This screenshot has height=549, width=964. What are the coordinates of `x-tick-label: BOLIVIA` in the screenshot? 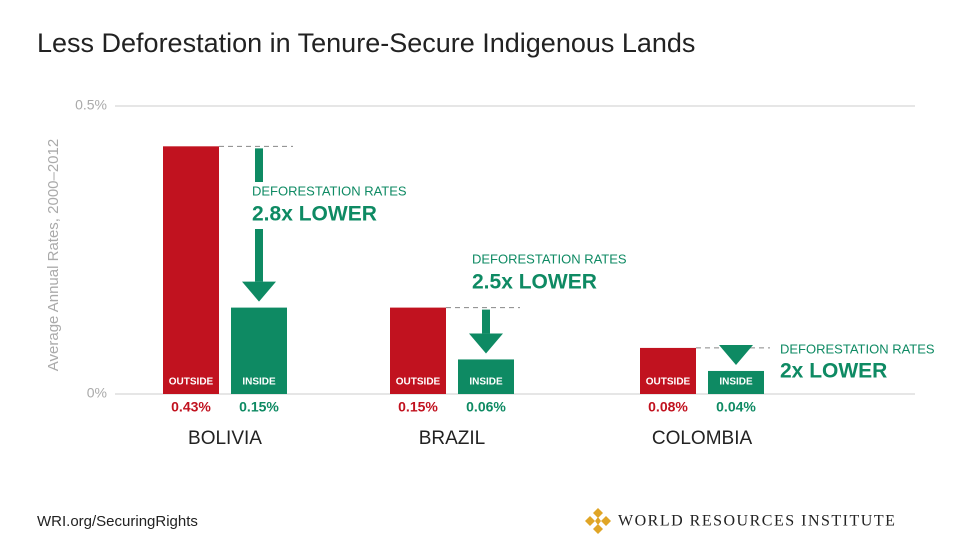 It's located at (225, 438).